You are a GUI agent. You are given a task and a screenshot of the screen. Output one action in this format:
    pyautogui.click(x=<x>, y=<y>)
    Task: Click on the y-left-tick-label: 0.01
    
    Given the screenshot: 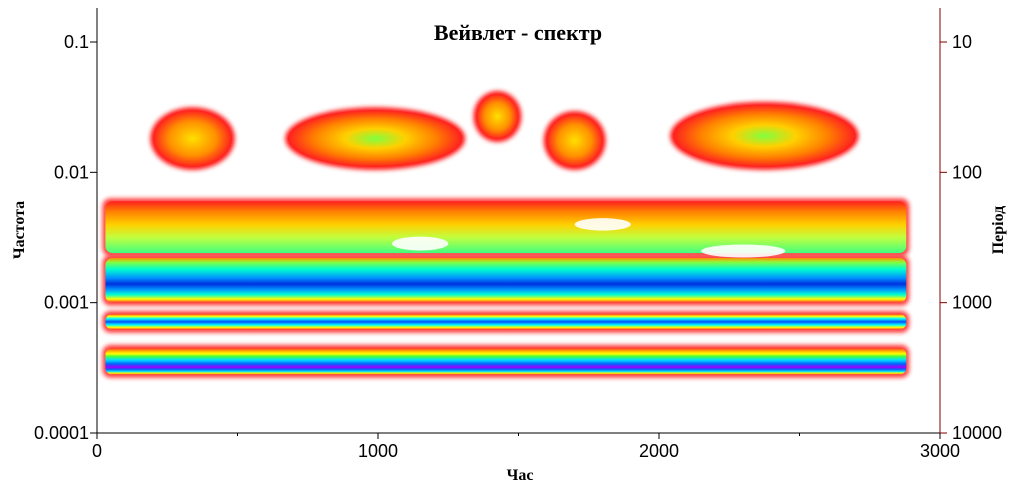 What is the action you would take?
    pyautogui.click(x=71, y=172)
    